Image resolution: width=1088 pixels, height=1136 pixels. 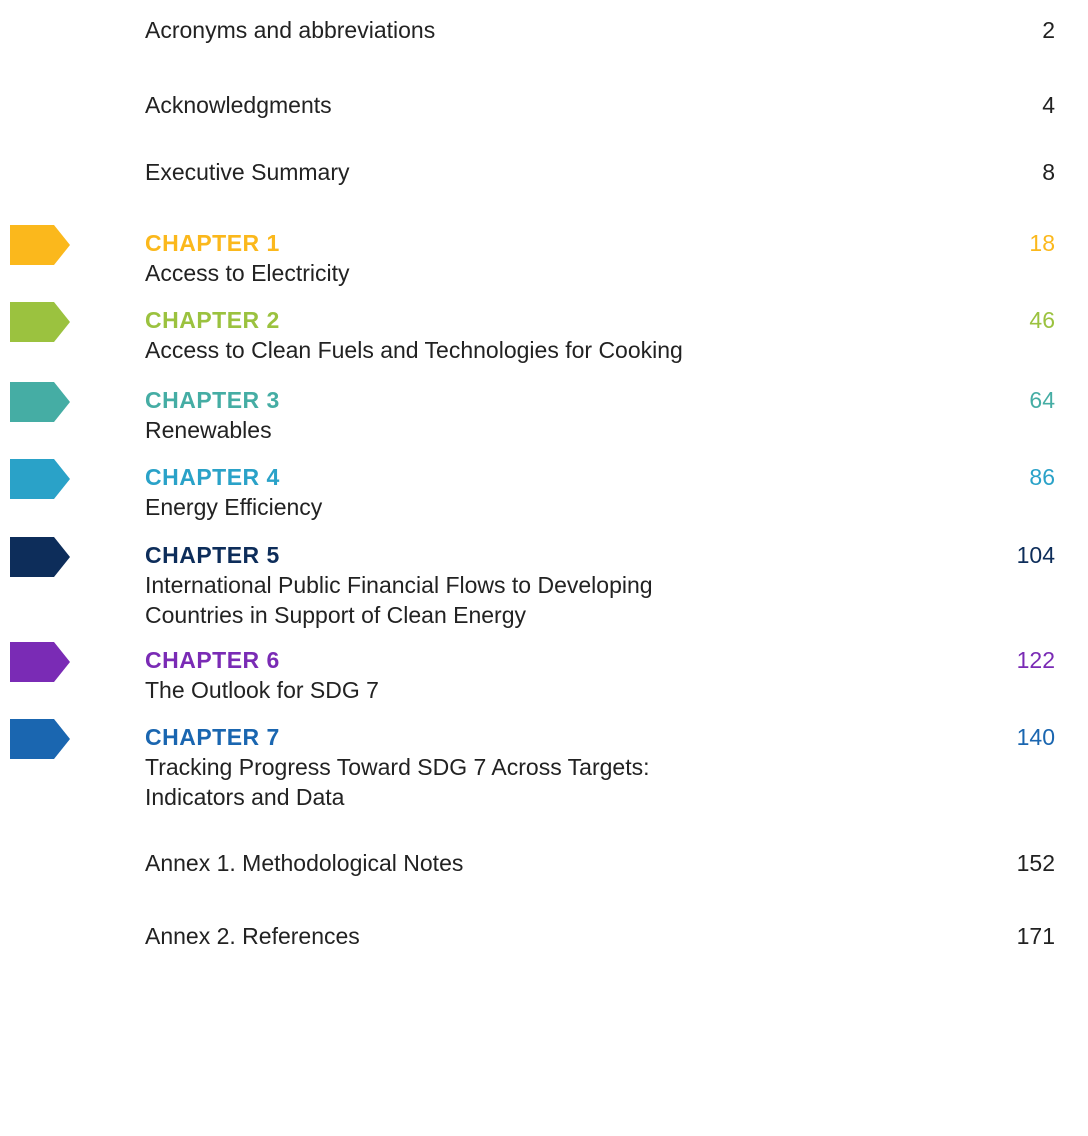 What do you see at coordinates (245, 796) in the screenshot?
I see `entry-title: Indicators and Data` at bounding box center [245, 796].